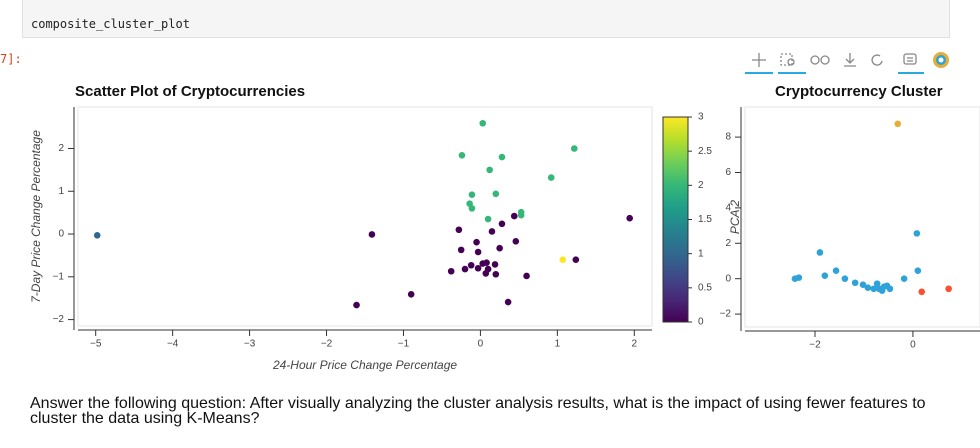 The height and width of the screenshot is (448, 980). What do you see at coordinates (705, 219) in the screenshot?
I see `colorbar-tick-label: 1.5` at bounding box center [705, 219].